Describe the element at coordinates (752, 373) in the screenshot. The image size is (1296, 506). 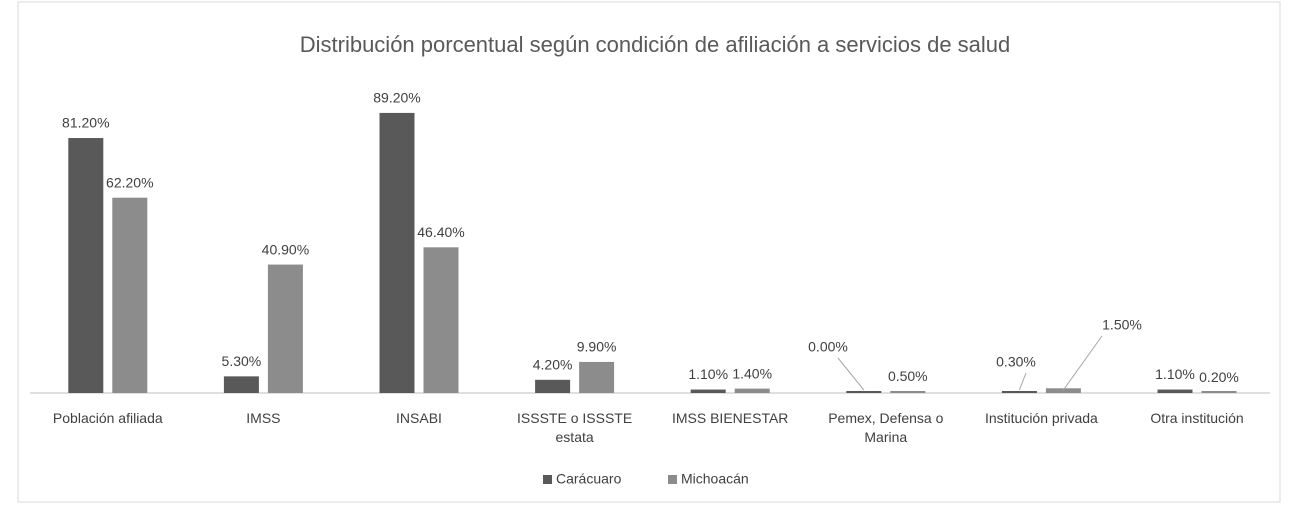
I see `data-label: 1.40%` at that location.